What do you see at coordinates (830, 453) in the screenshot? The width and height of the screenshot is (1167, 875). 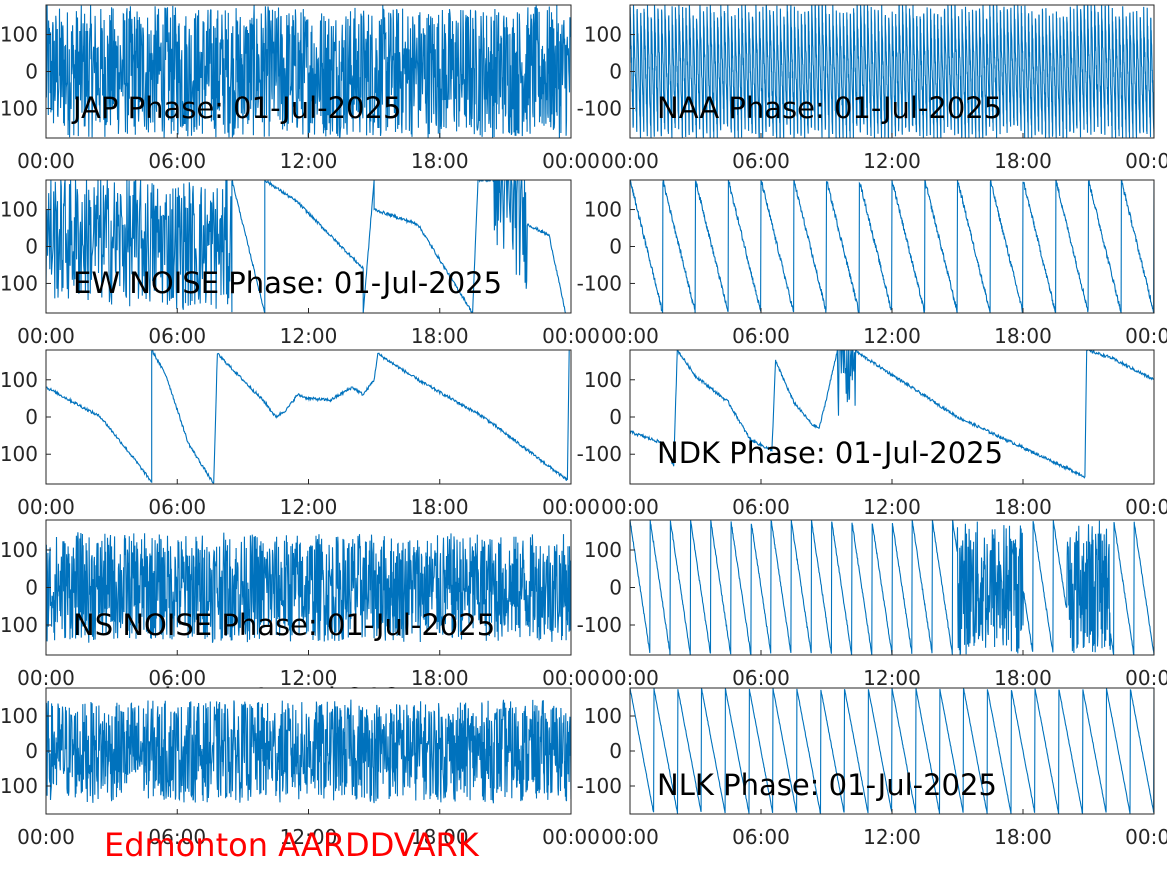 I see `panel-title: NDK Phase: 01-Jul-2025` at bounding box center [830, 453].